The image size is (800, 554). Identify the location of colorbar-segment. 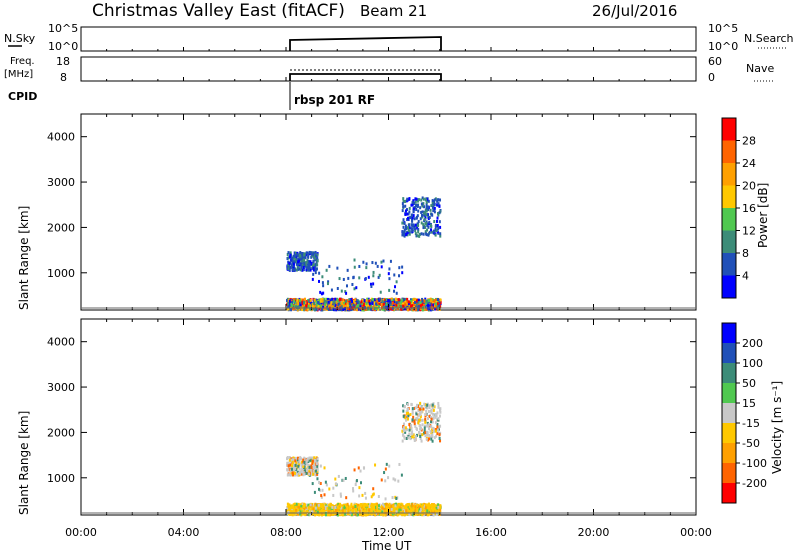
(729, 493).